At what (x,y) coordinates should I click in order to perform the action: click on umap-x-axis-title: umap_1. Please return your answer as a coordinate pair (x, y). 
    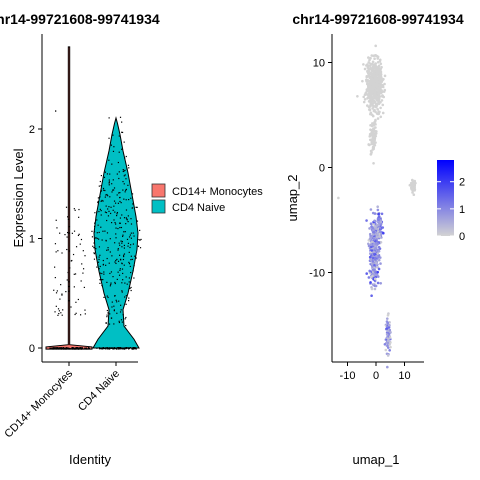
    Looking at the image, I should click on (376, 459).